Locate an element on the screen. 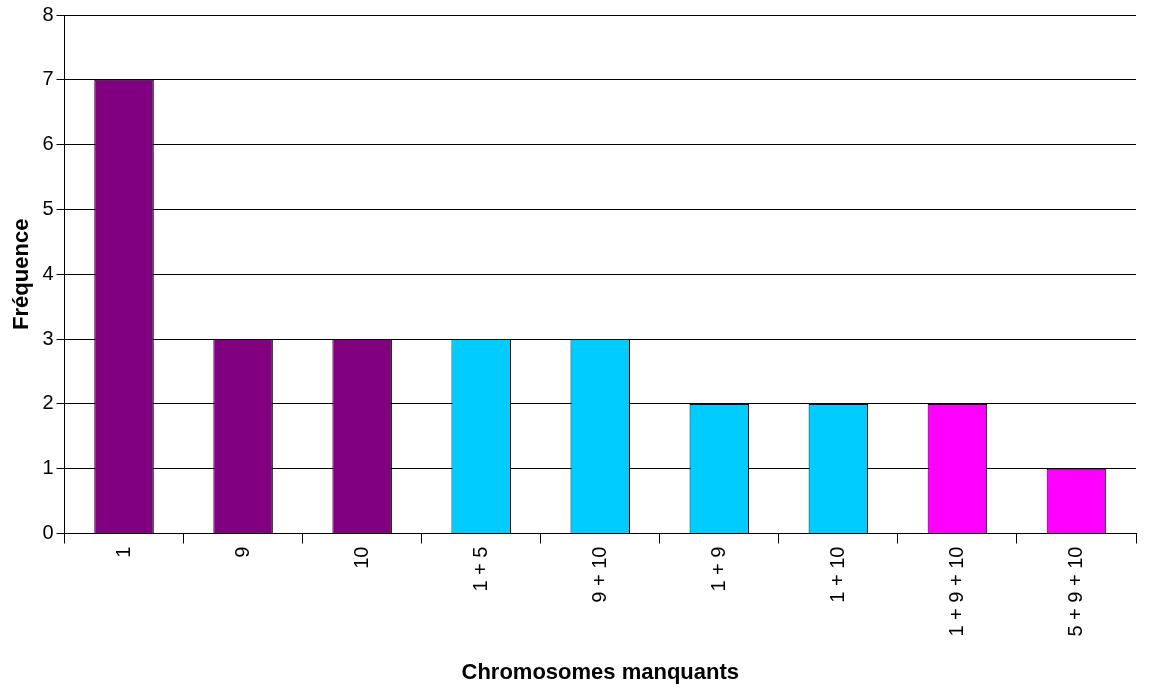 The width and height of the screenshot is (1156, 695). x-tick-label: 1 + 10 is located at coordinates (836, 574).